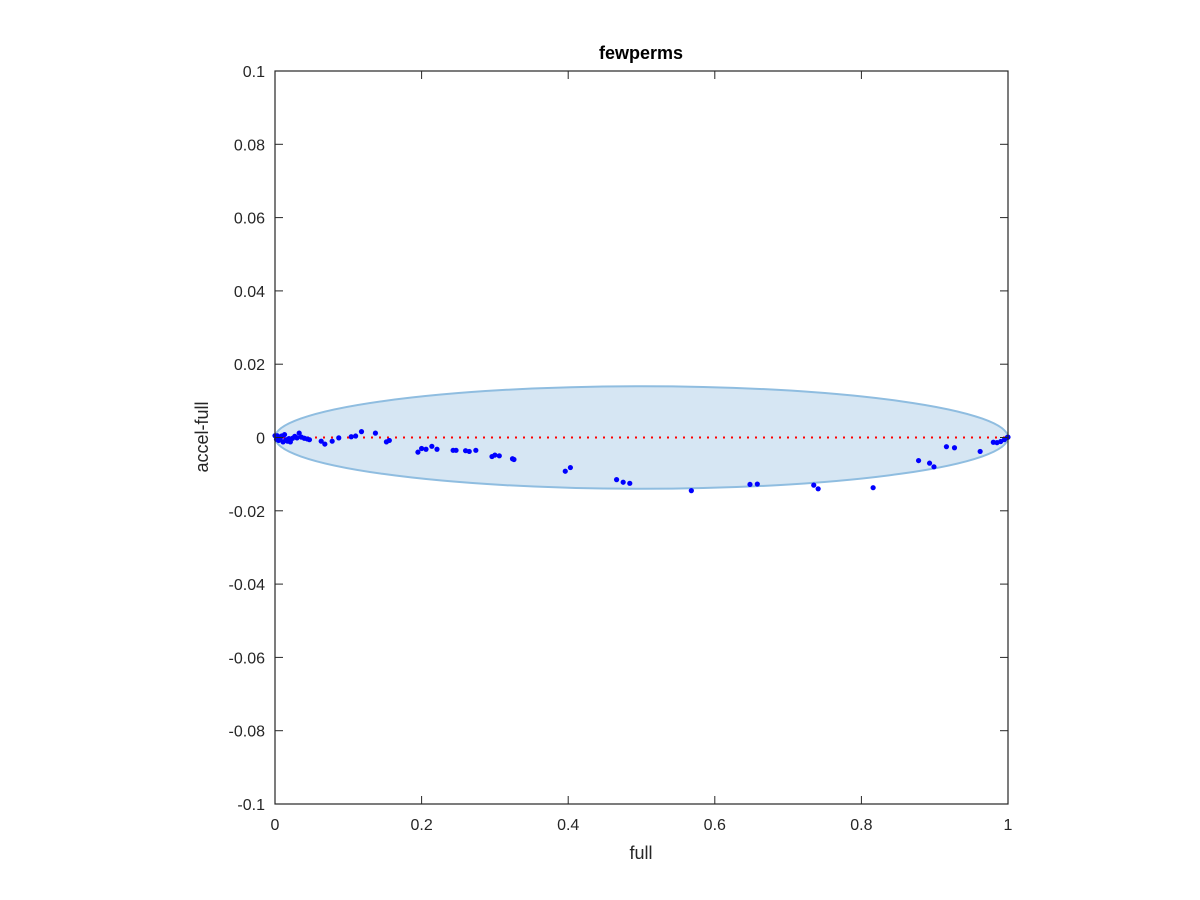 The width and height of the screenshot is (1200, 900). What do you see at coordinates (641, 53) in the screenshot?
I see `chart-title: fewperms` at bounding box center [641, 53].